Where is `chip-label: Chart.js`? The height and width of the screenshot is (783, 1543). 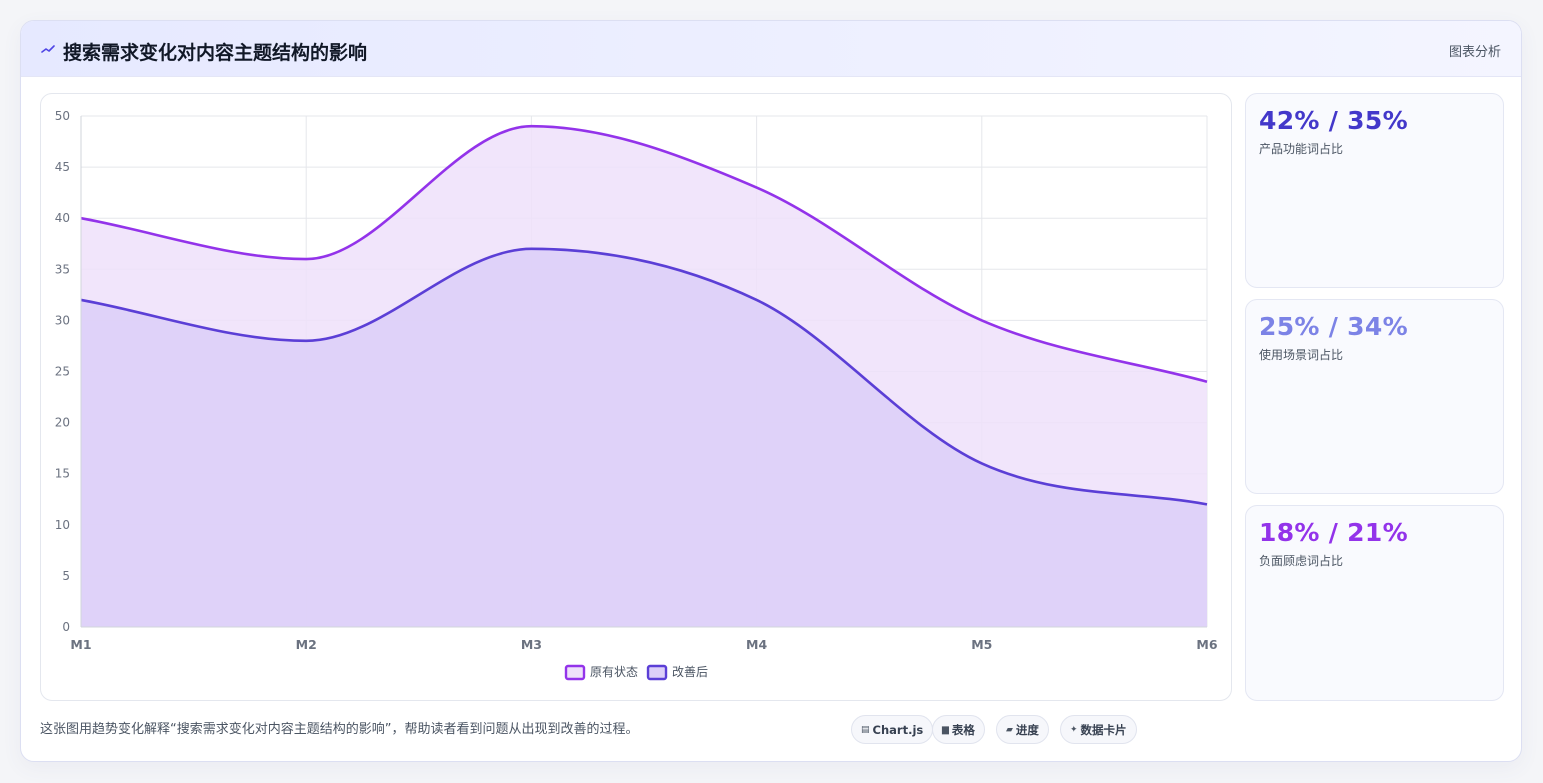 chip-label: Chart.js is located at coordinates (898, 729).